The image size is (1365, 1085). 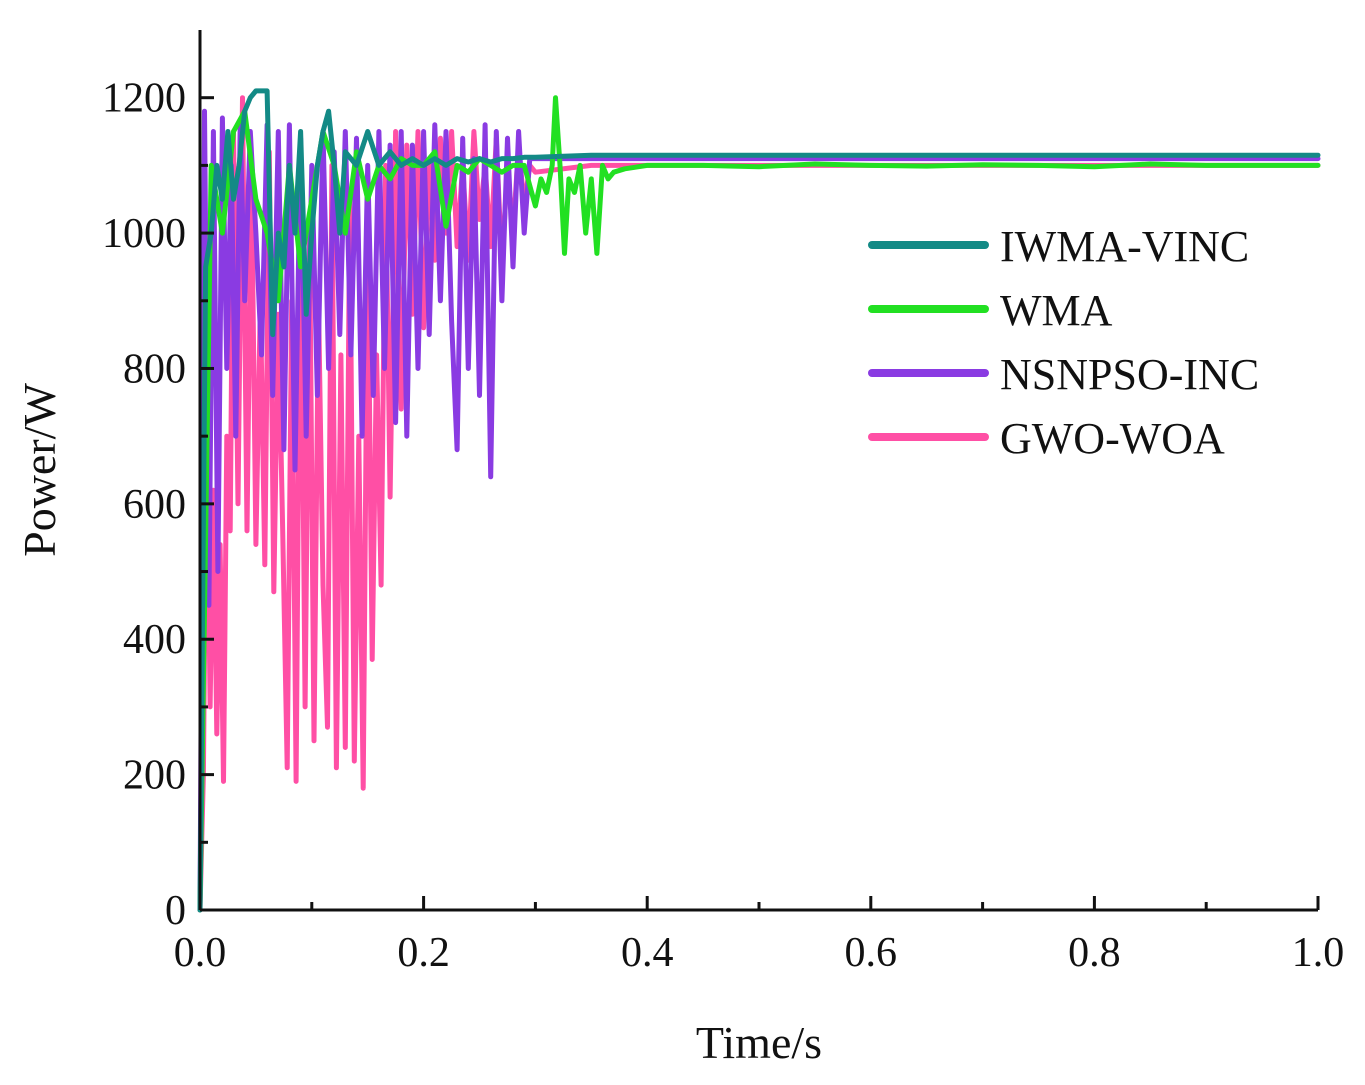 What do you see at coordinates (154, 776) in the screenshot?
I see `y-tick-label: 200` at bounding box center [154, 776].